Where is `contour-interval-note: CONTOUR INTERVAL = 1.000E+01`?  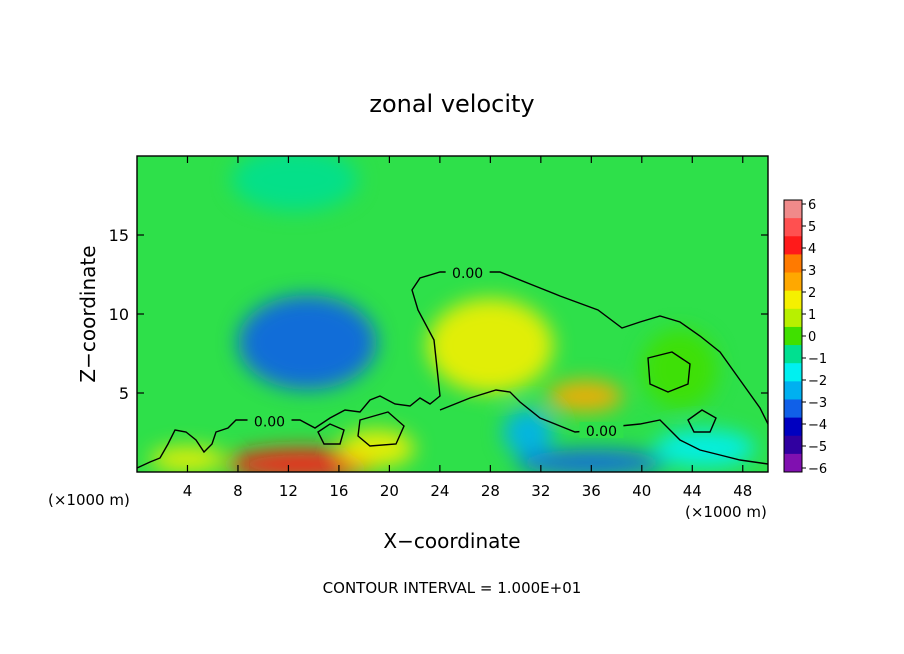
contour-interval-note: CONTOUR INTERVAL = 1.000E+01 is located at coordinates (452, 588).